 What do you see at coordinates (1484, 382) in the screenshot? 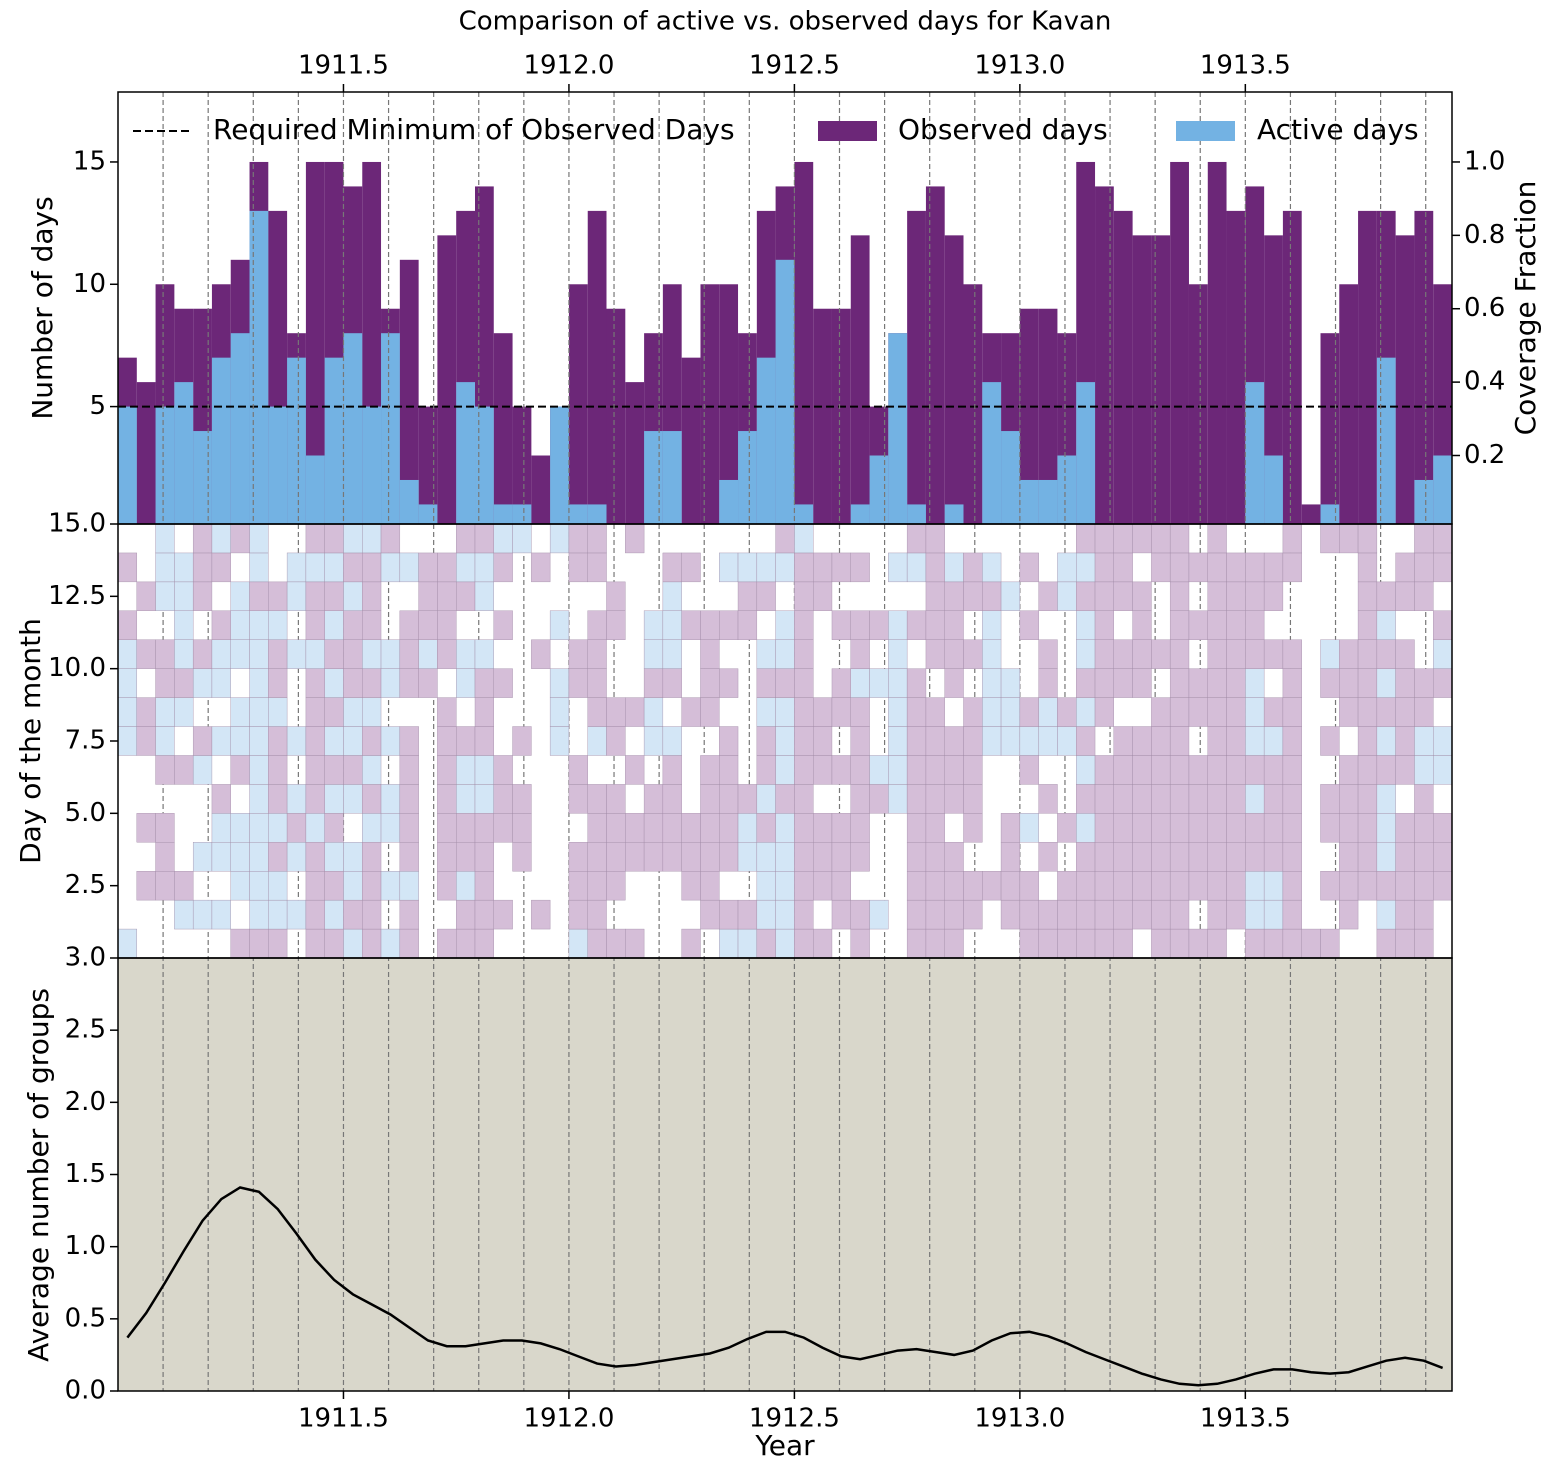
I see `y-tick-label: 0.4` at bounding box center [1484, 382].